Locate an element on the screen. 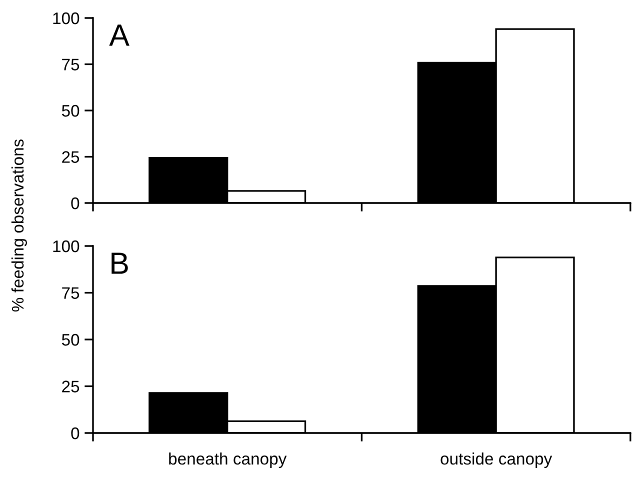  x-tick-label: beneath canopy is located at coordinates (228, 460).